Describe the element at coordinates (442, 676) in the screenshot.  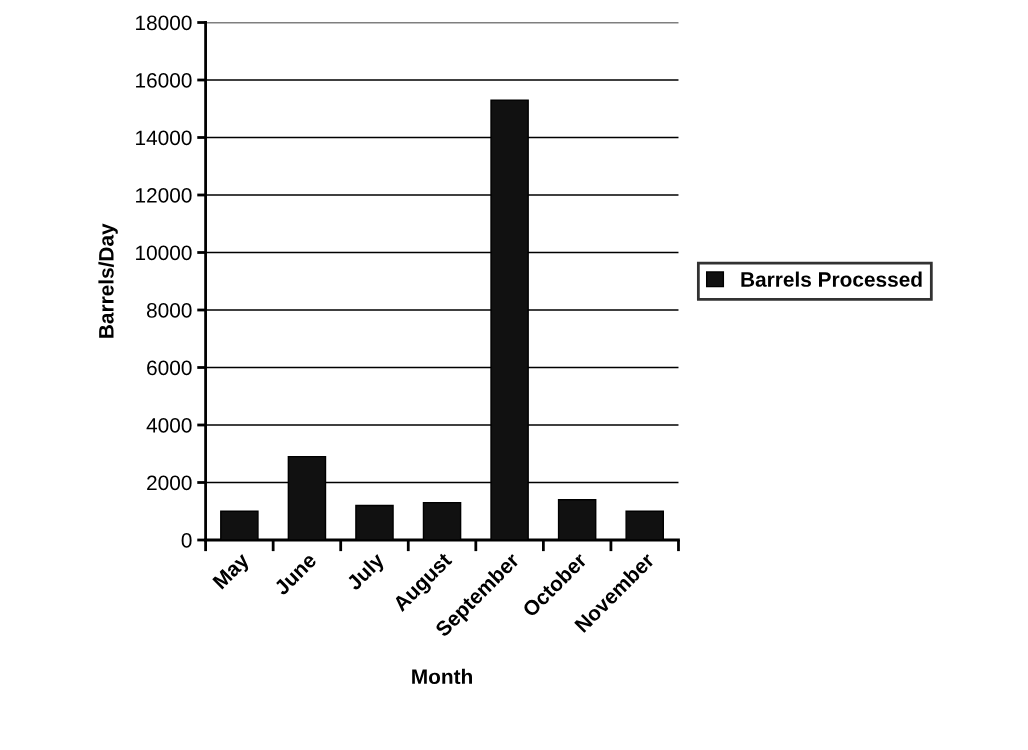
I see `x-axis-title: Month` at that location.